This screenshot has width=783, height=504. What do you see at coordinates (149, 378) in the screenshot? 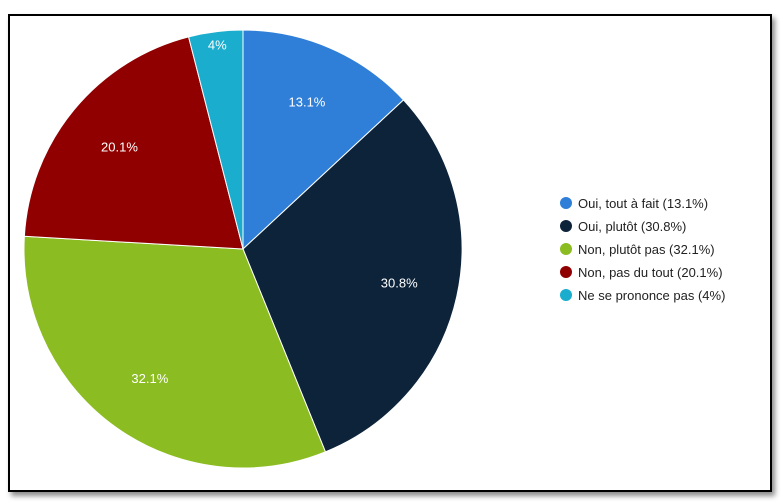
I see `pie-data-label-2: 32.1%` at bounding box center [149, 378].